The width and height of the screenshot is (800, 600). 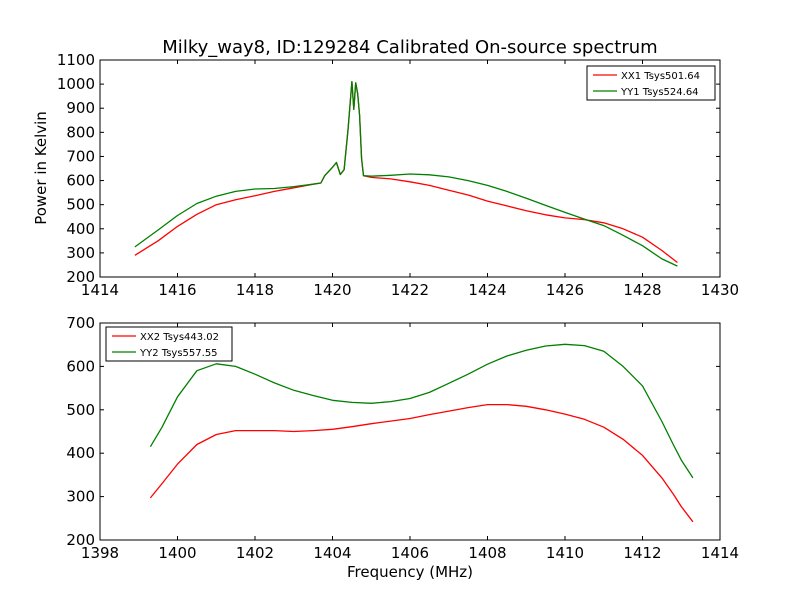 I want to click on x-tick-label: 1410, so click(x=565, y=553).